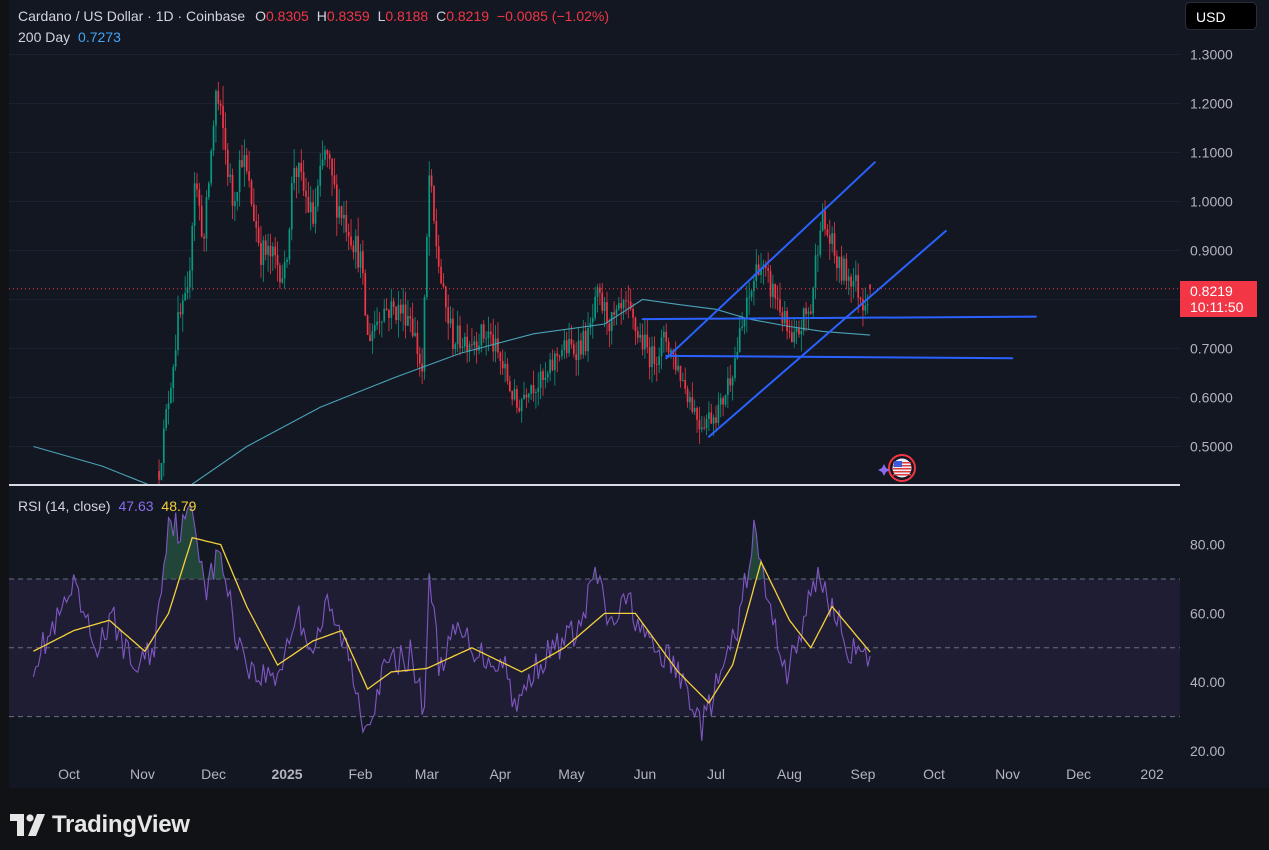 Image resolution: width=1269 pixels, height=850 pixels. Describe the element at coordinates (69, 774) in the screenshot. I see `time-tick-label: Oct` at that location.